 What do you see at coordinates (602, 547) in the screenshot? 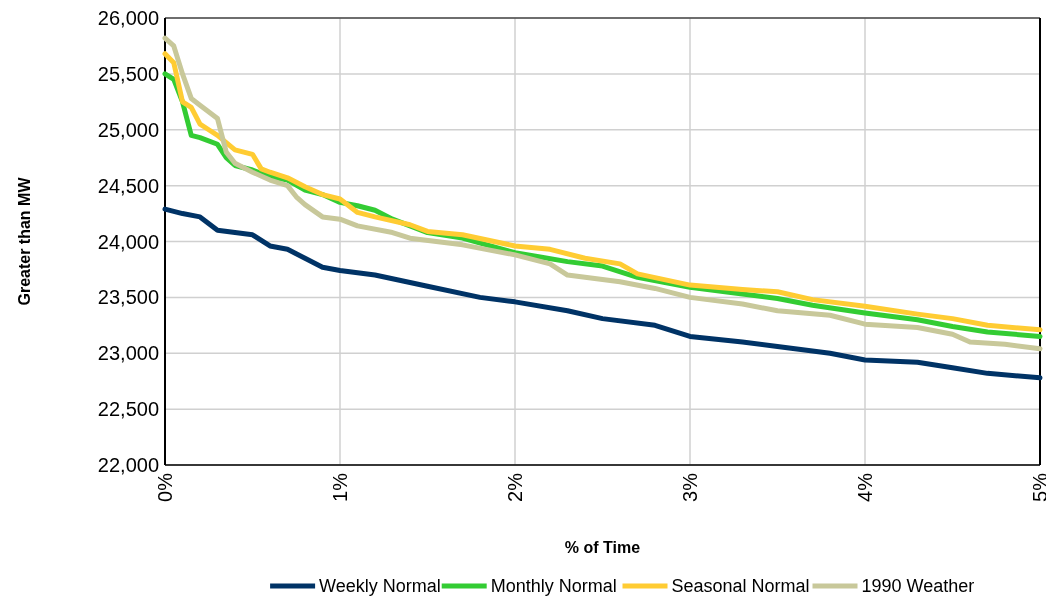
I see `x-axis-title: % of Time` at bounding box center [602, 547].